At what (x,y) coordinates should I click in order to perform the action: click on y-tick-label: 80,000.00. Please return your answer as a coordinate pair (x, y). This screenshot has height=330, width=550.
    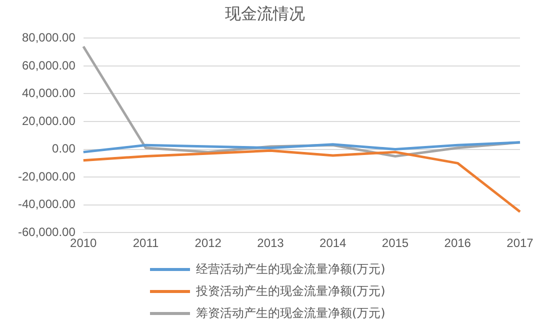
    Looking at the image, I should click on (49, 37).